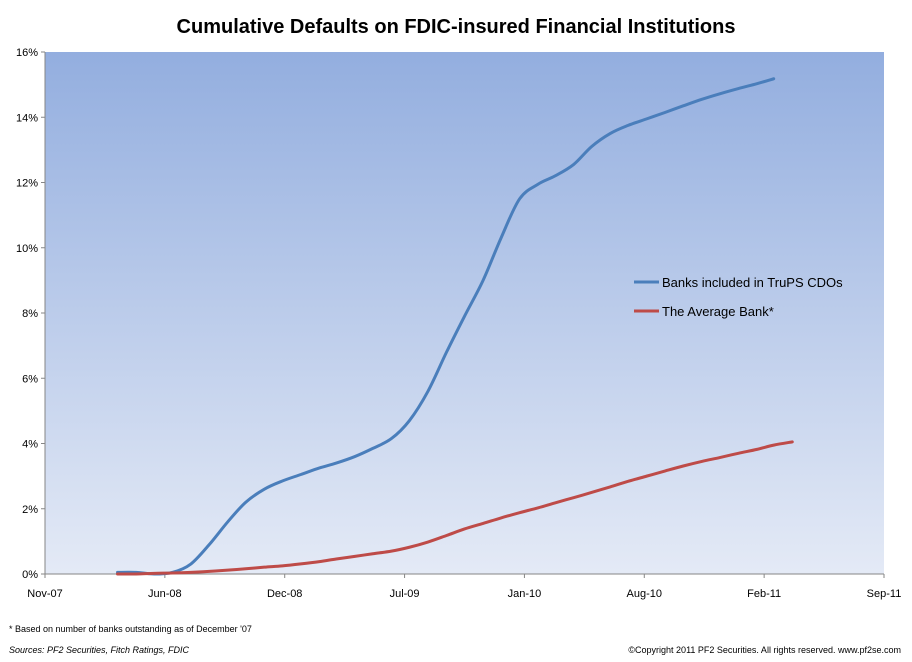 Image resolution: width=912 pixels, height=662 pixels. What do you see at coordinates (718, 311) in the screenshot?
I see `legend-label: The Average Bank*` at bounding box center [718, 311].